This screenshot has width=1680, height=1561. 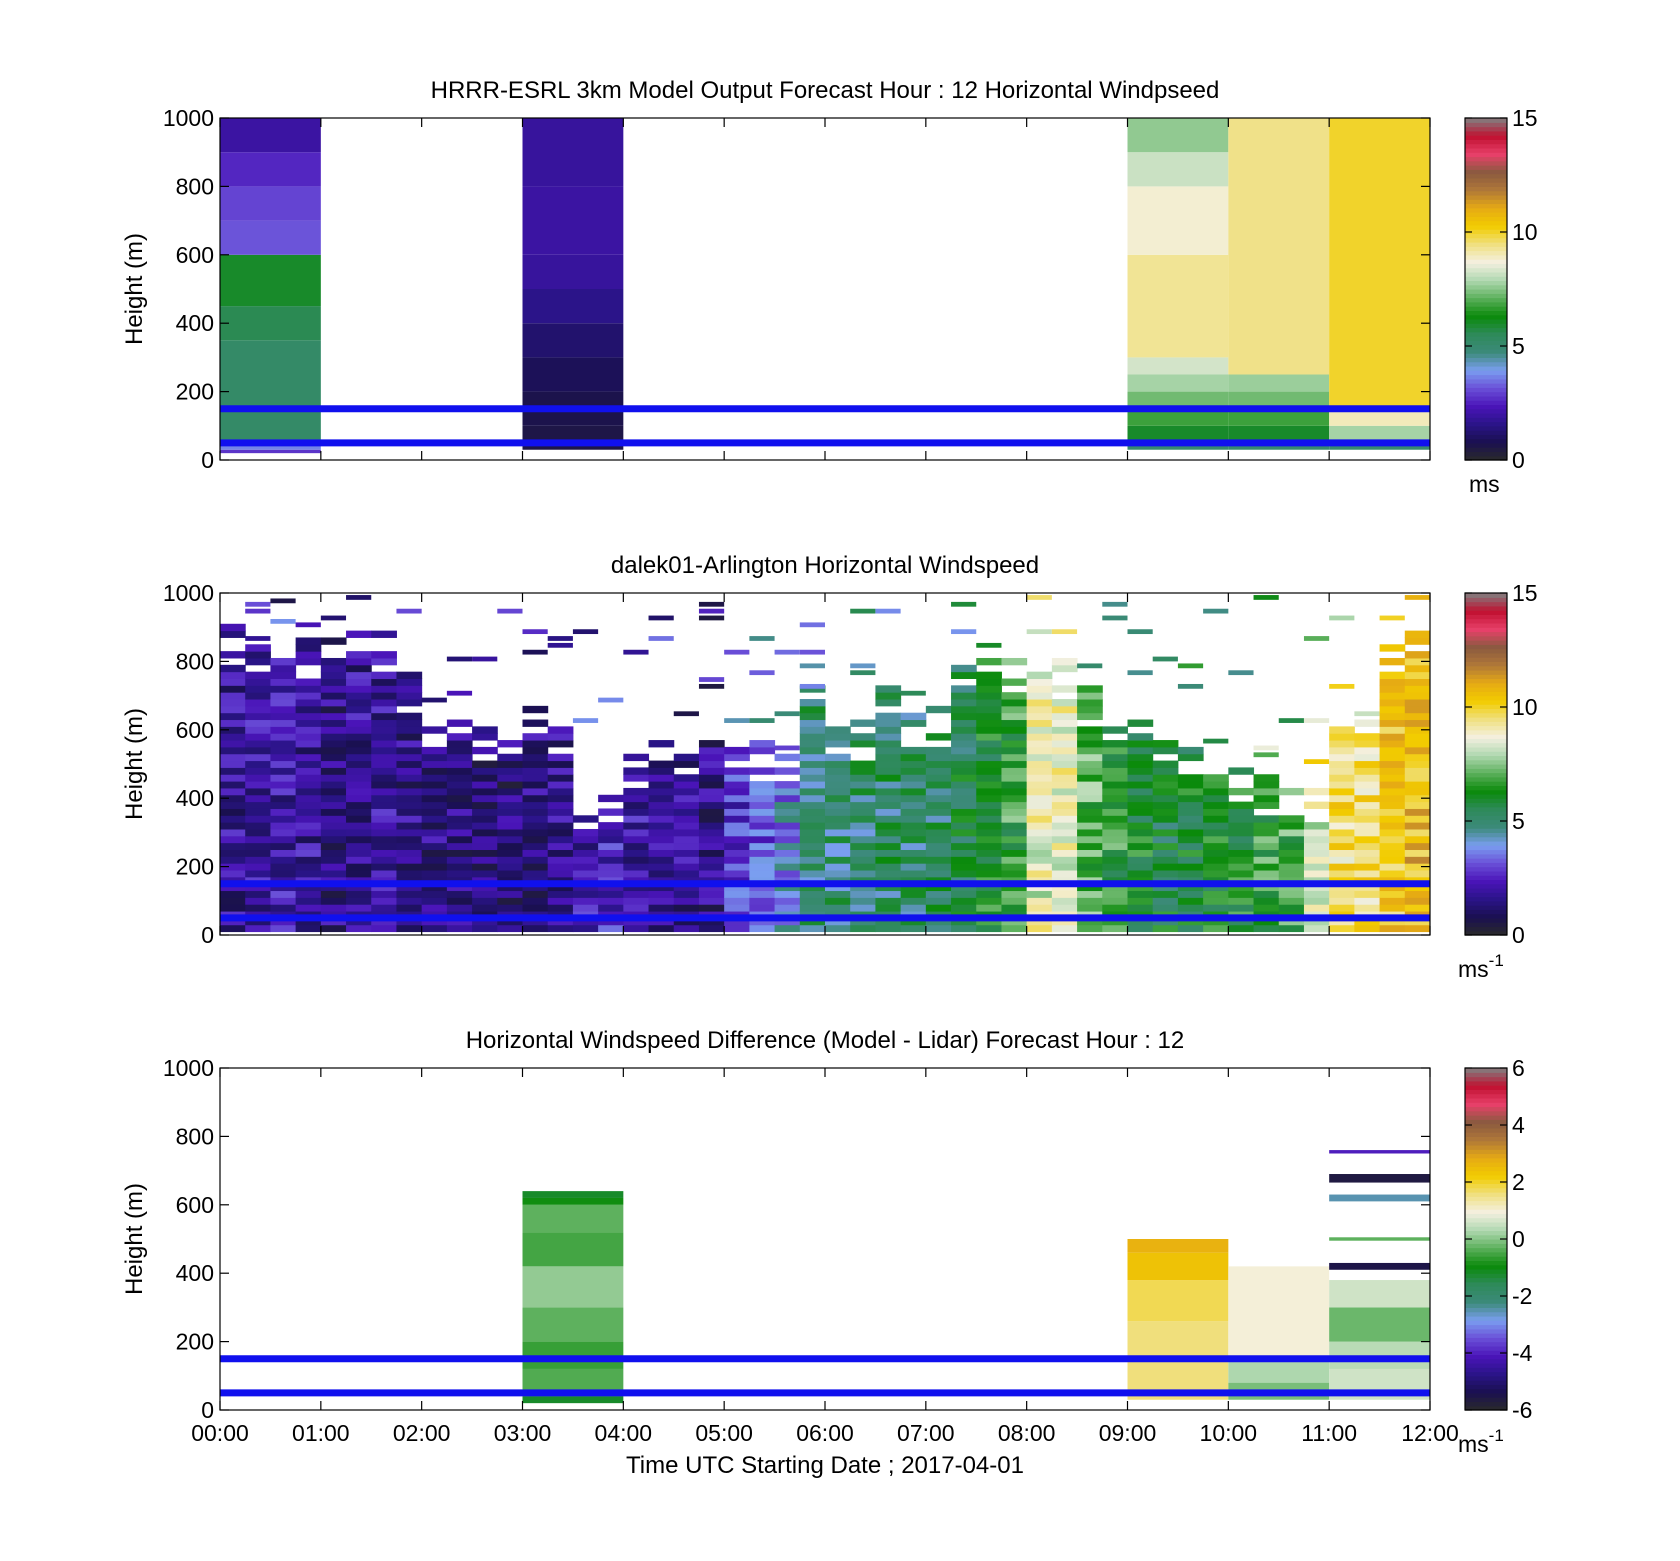 I want to click on colorbar-tick-label: 6, so click(x=1518, y=1068).